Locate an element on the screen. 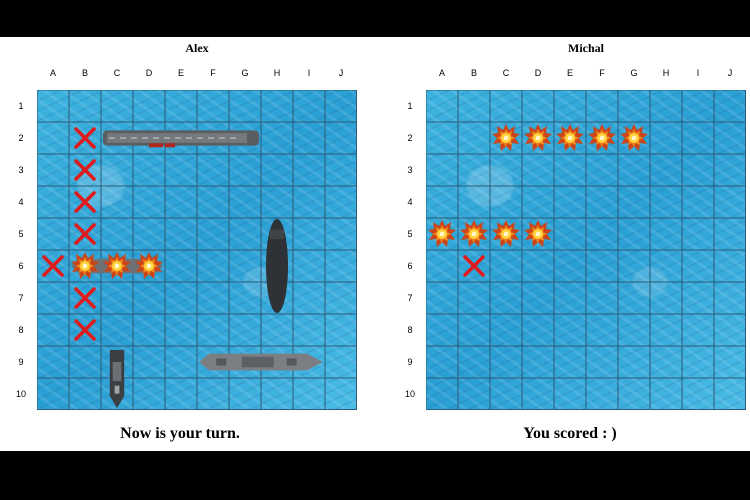 The image size is (750, 500). column-label-e-left: E is located at coordinates (180, 73).